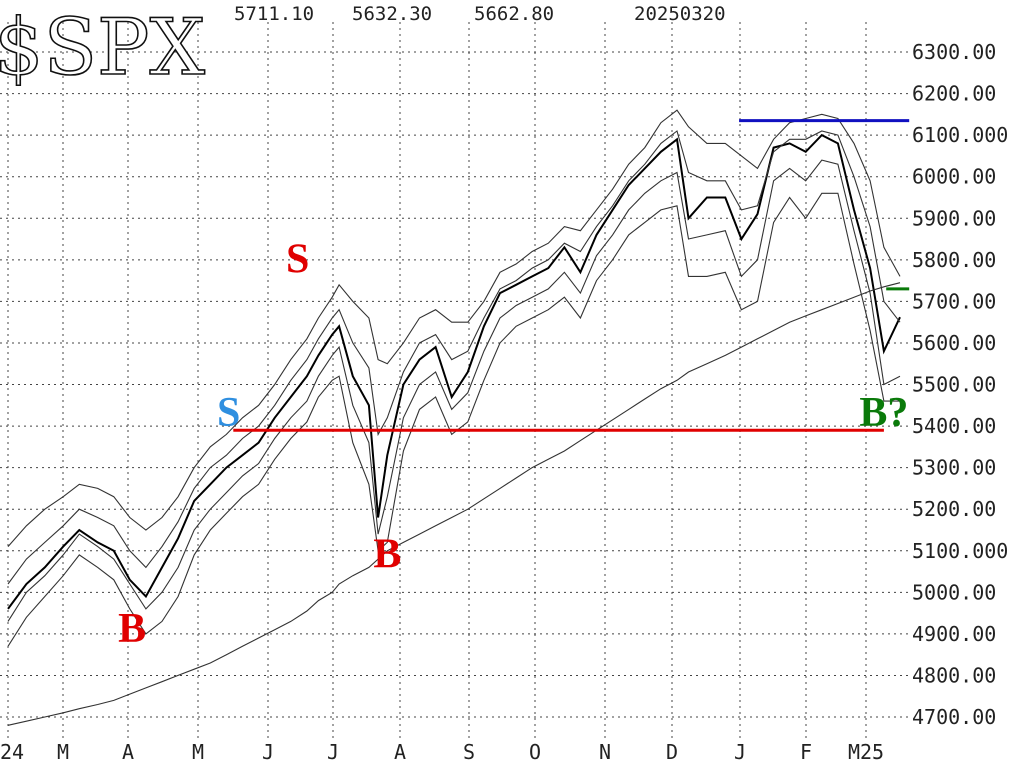 This screenshot has width=1021, height=761. What do you see at coordinates (514, 14) in the screenshot?
I see `header-close: 5662.80` at bounding box center [514, 14].